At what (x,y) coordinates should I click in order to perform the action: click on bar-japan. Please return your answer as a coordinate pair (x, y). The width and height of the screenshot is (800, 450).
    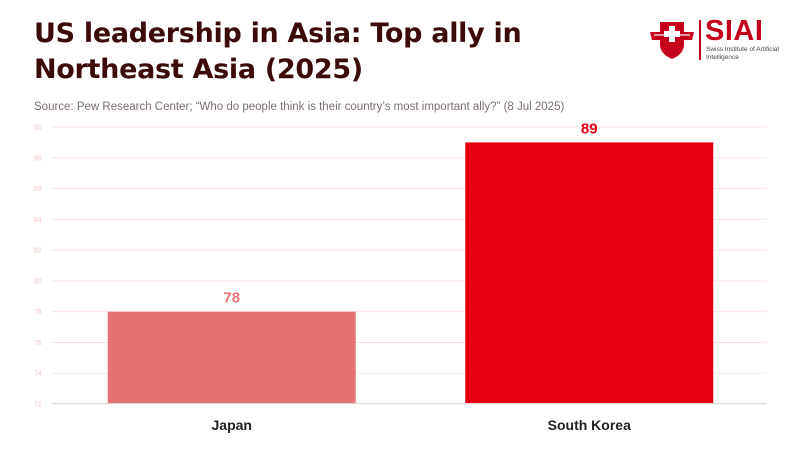
    Looking at the image, I should click on (231, 357).